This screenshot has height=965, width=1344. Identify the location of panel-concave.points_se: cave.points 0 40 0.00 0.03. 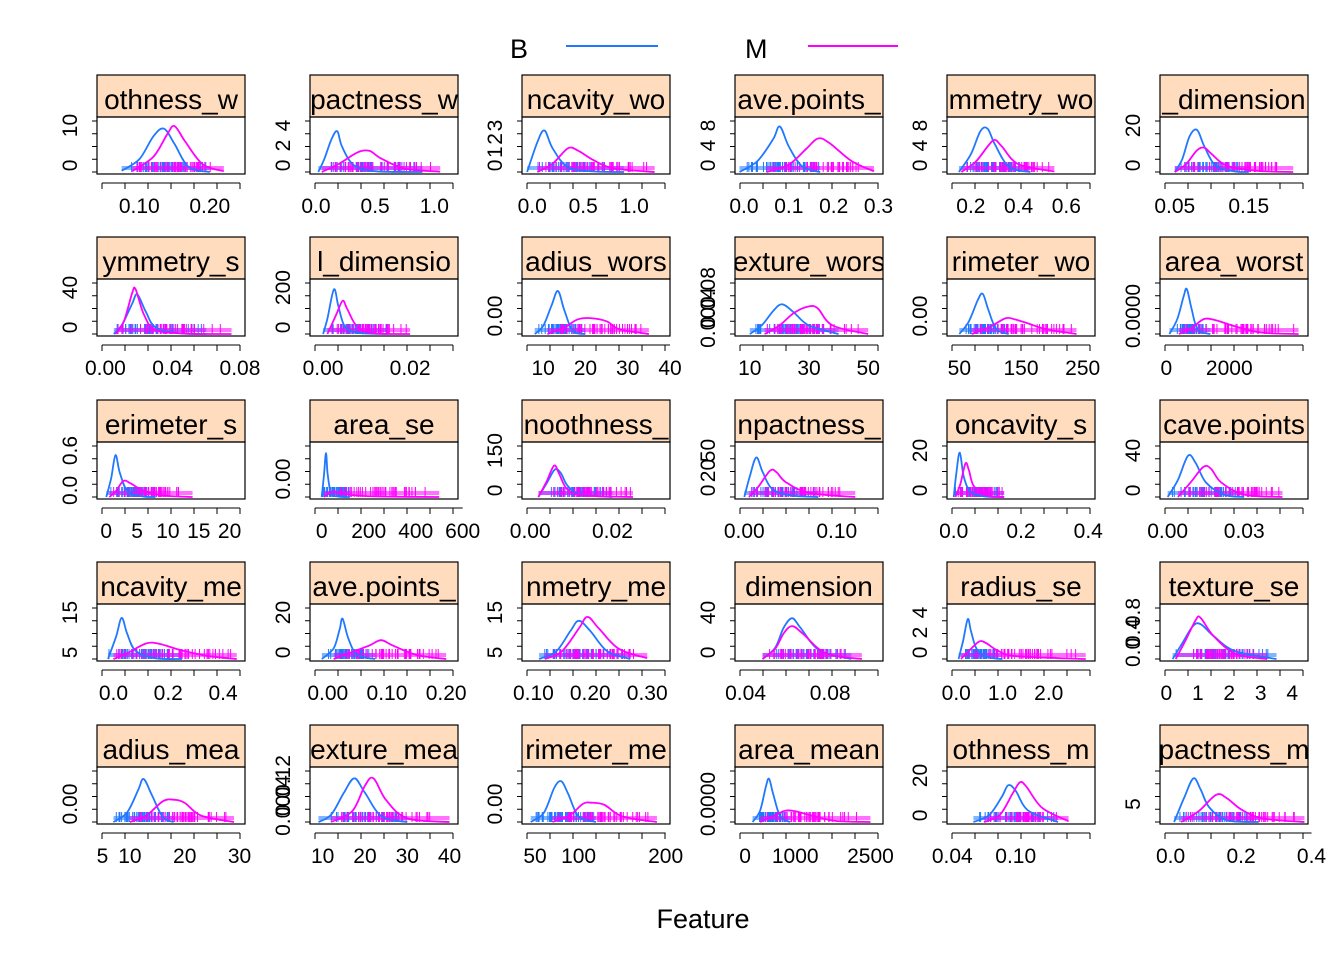
(1215, 471).